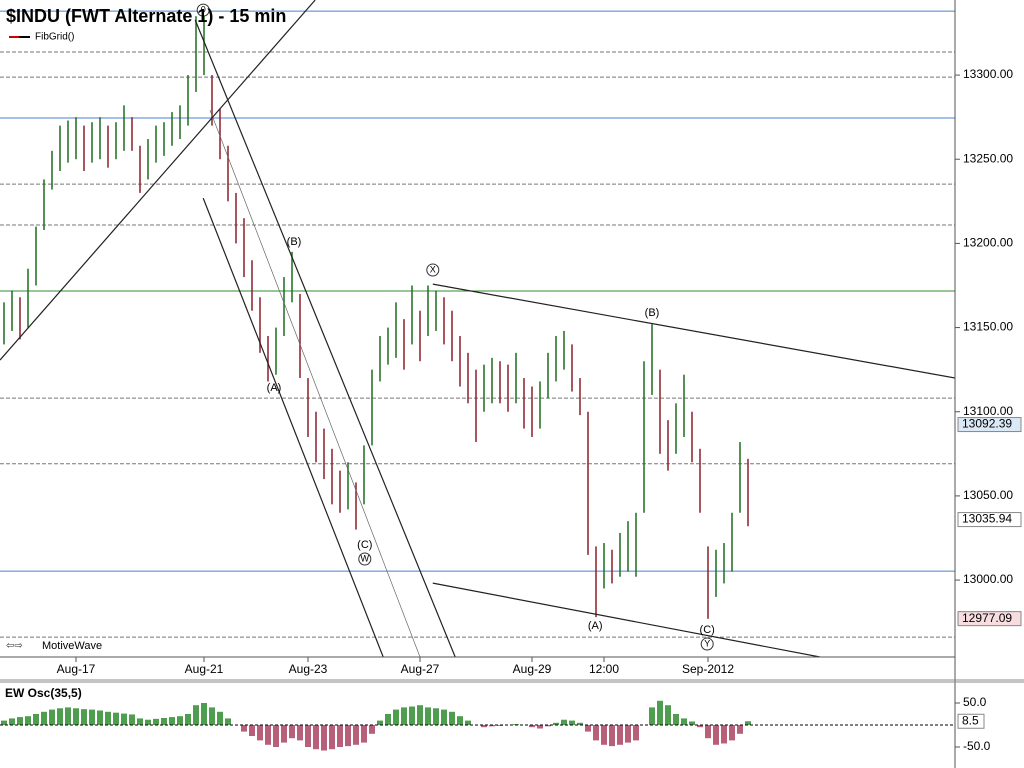 The width and height of the screenshot is (1024, 768). I want to click on x-tick-label: Aug-29, so click(532, 669).